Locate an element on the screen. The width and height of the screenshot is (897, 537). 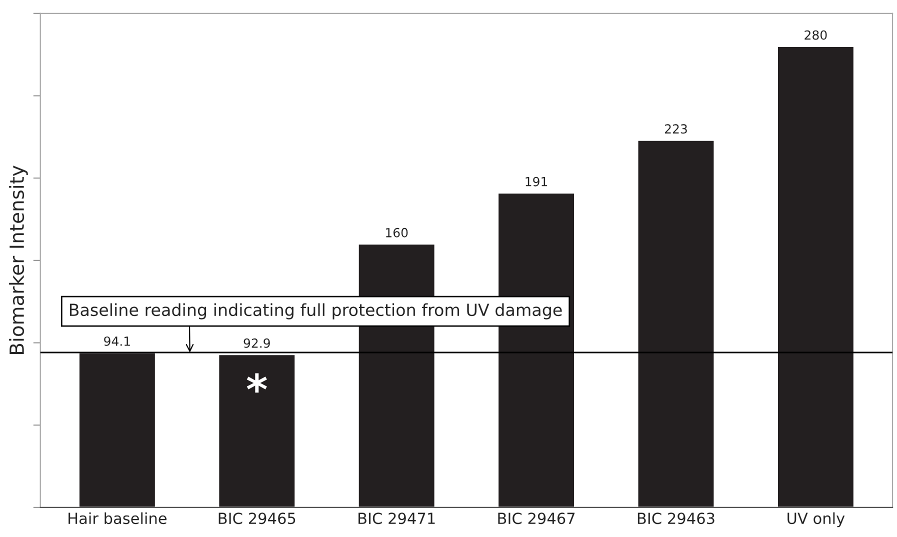
x-tick-label: BIC 29471 is located at coordinates (396, 518).